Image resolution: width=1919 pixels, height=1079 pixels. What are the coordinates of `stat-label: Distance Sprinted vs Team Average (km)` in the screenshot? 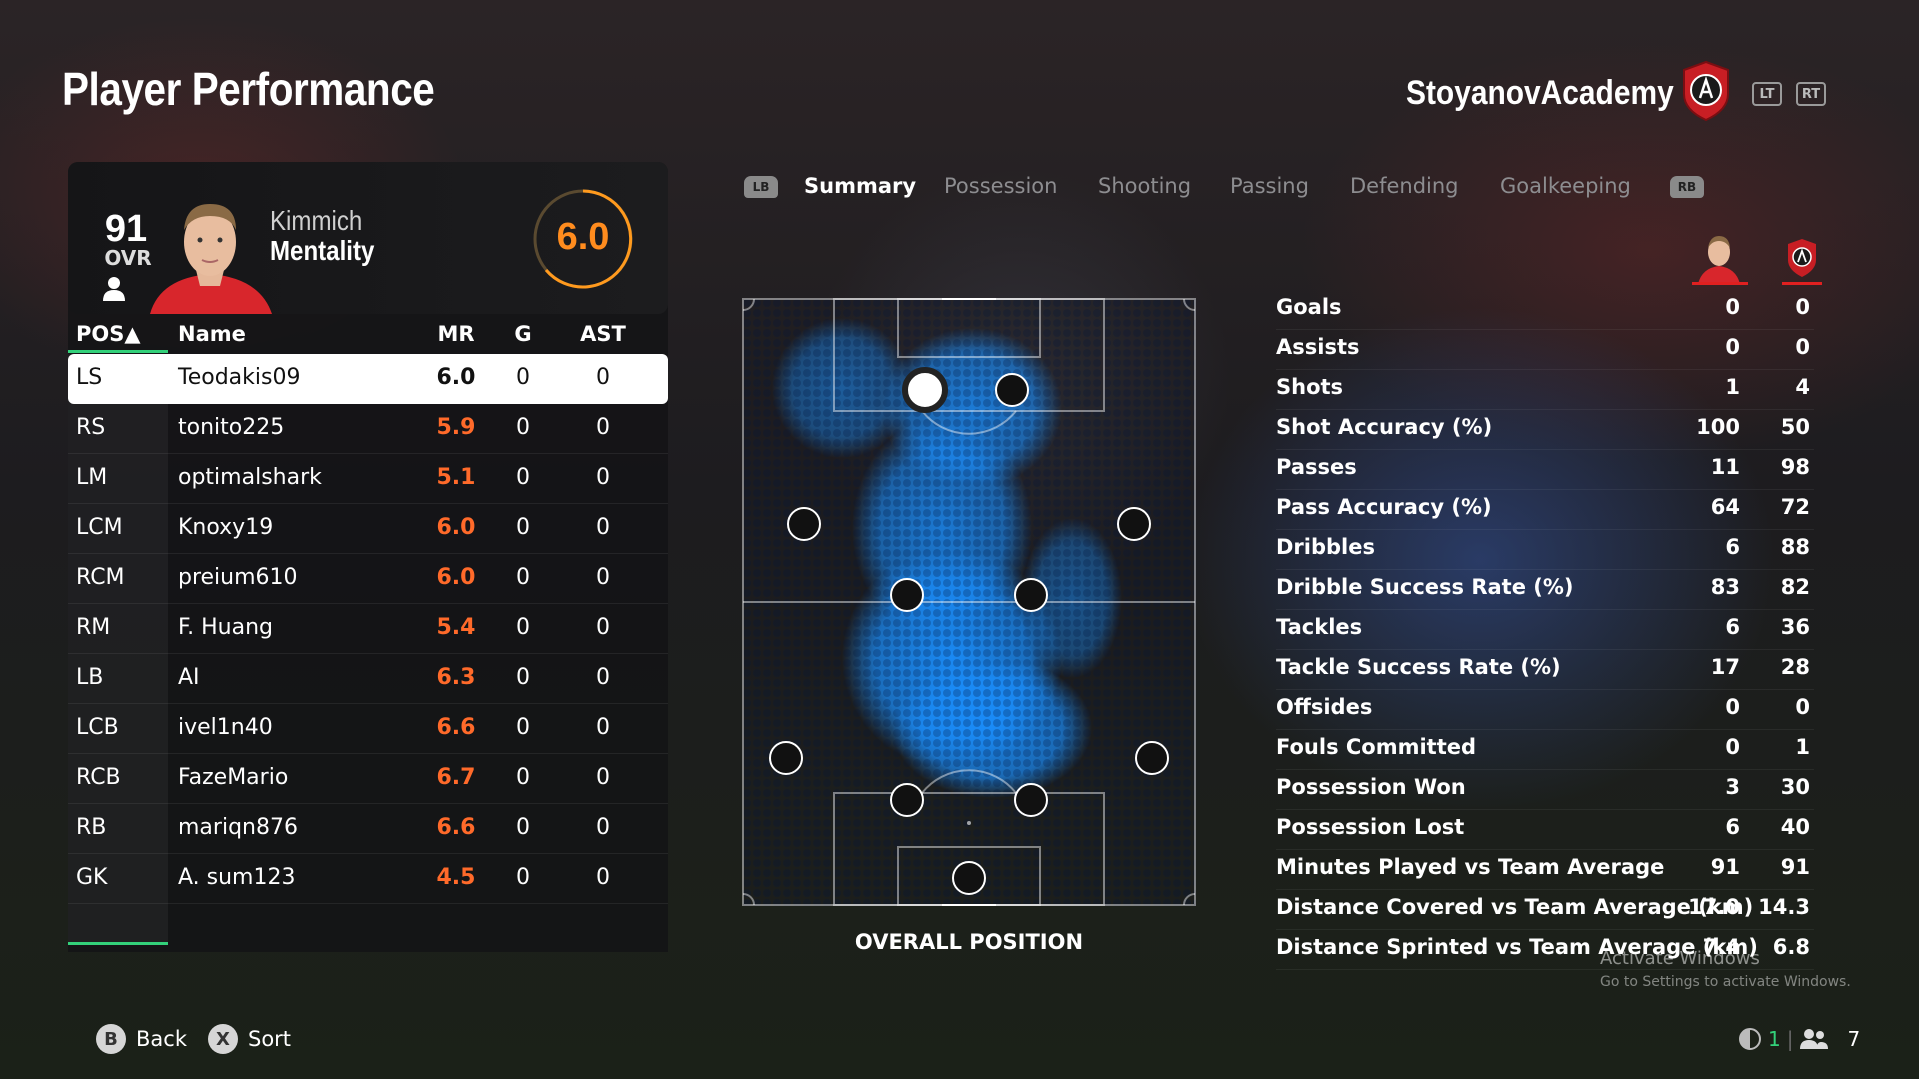 It's located at (1517, 947).